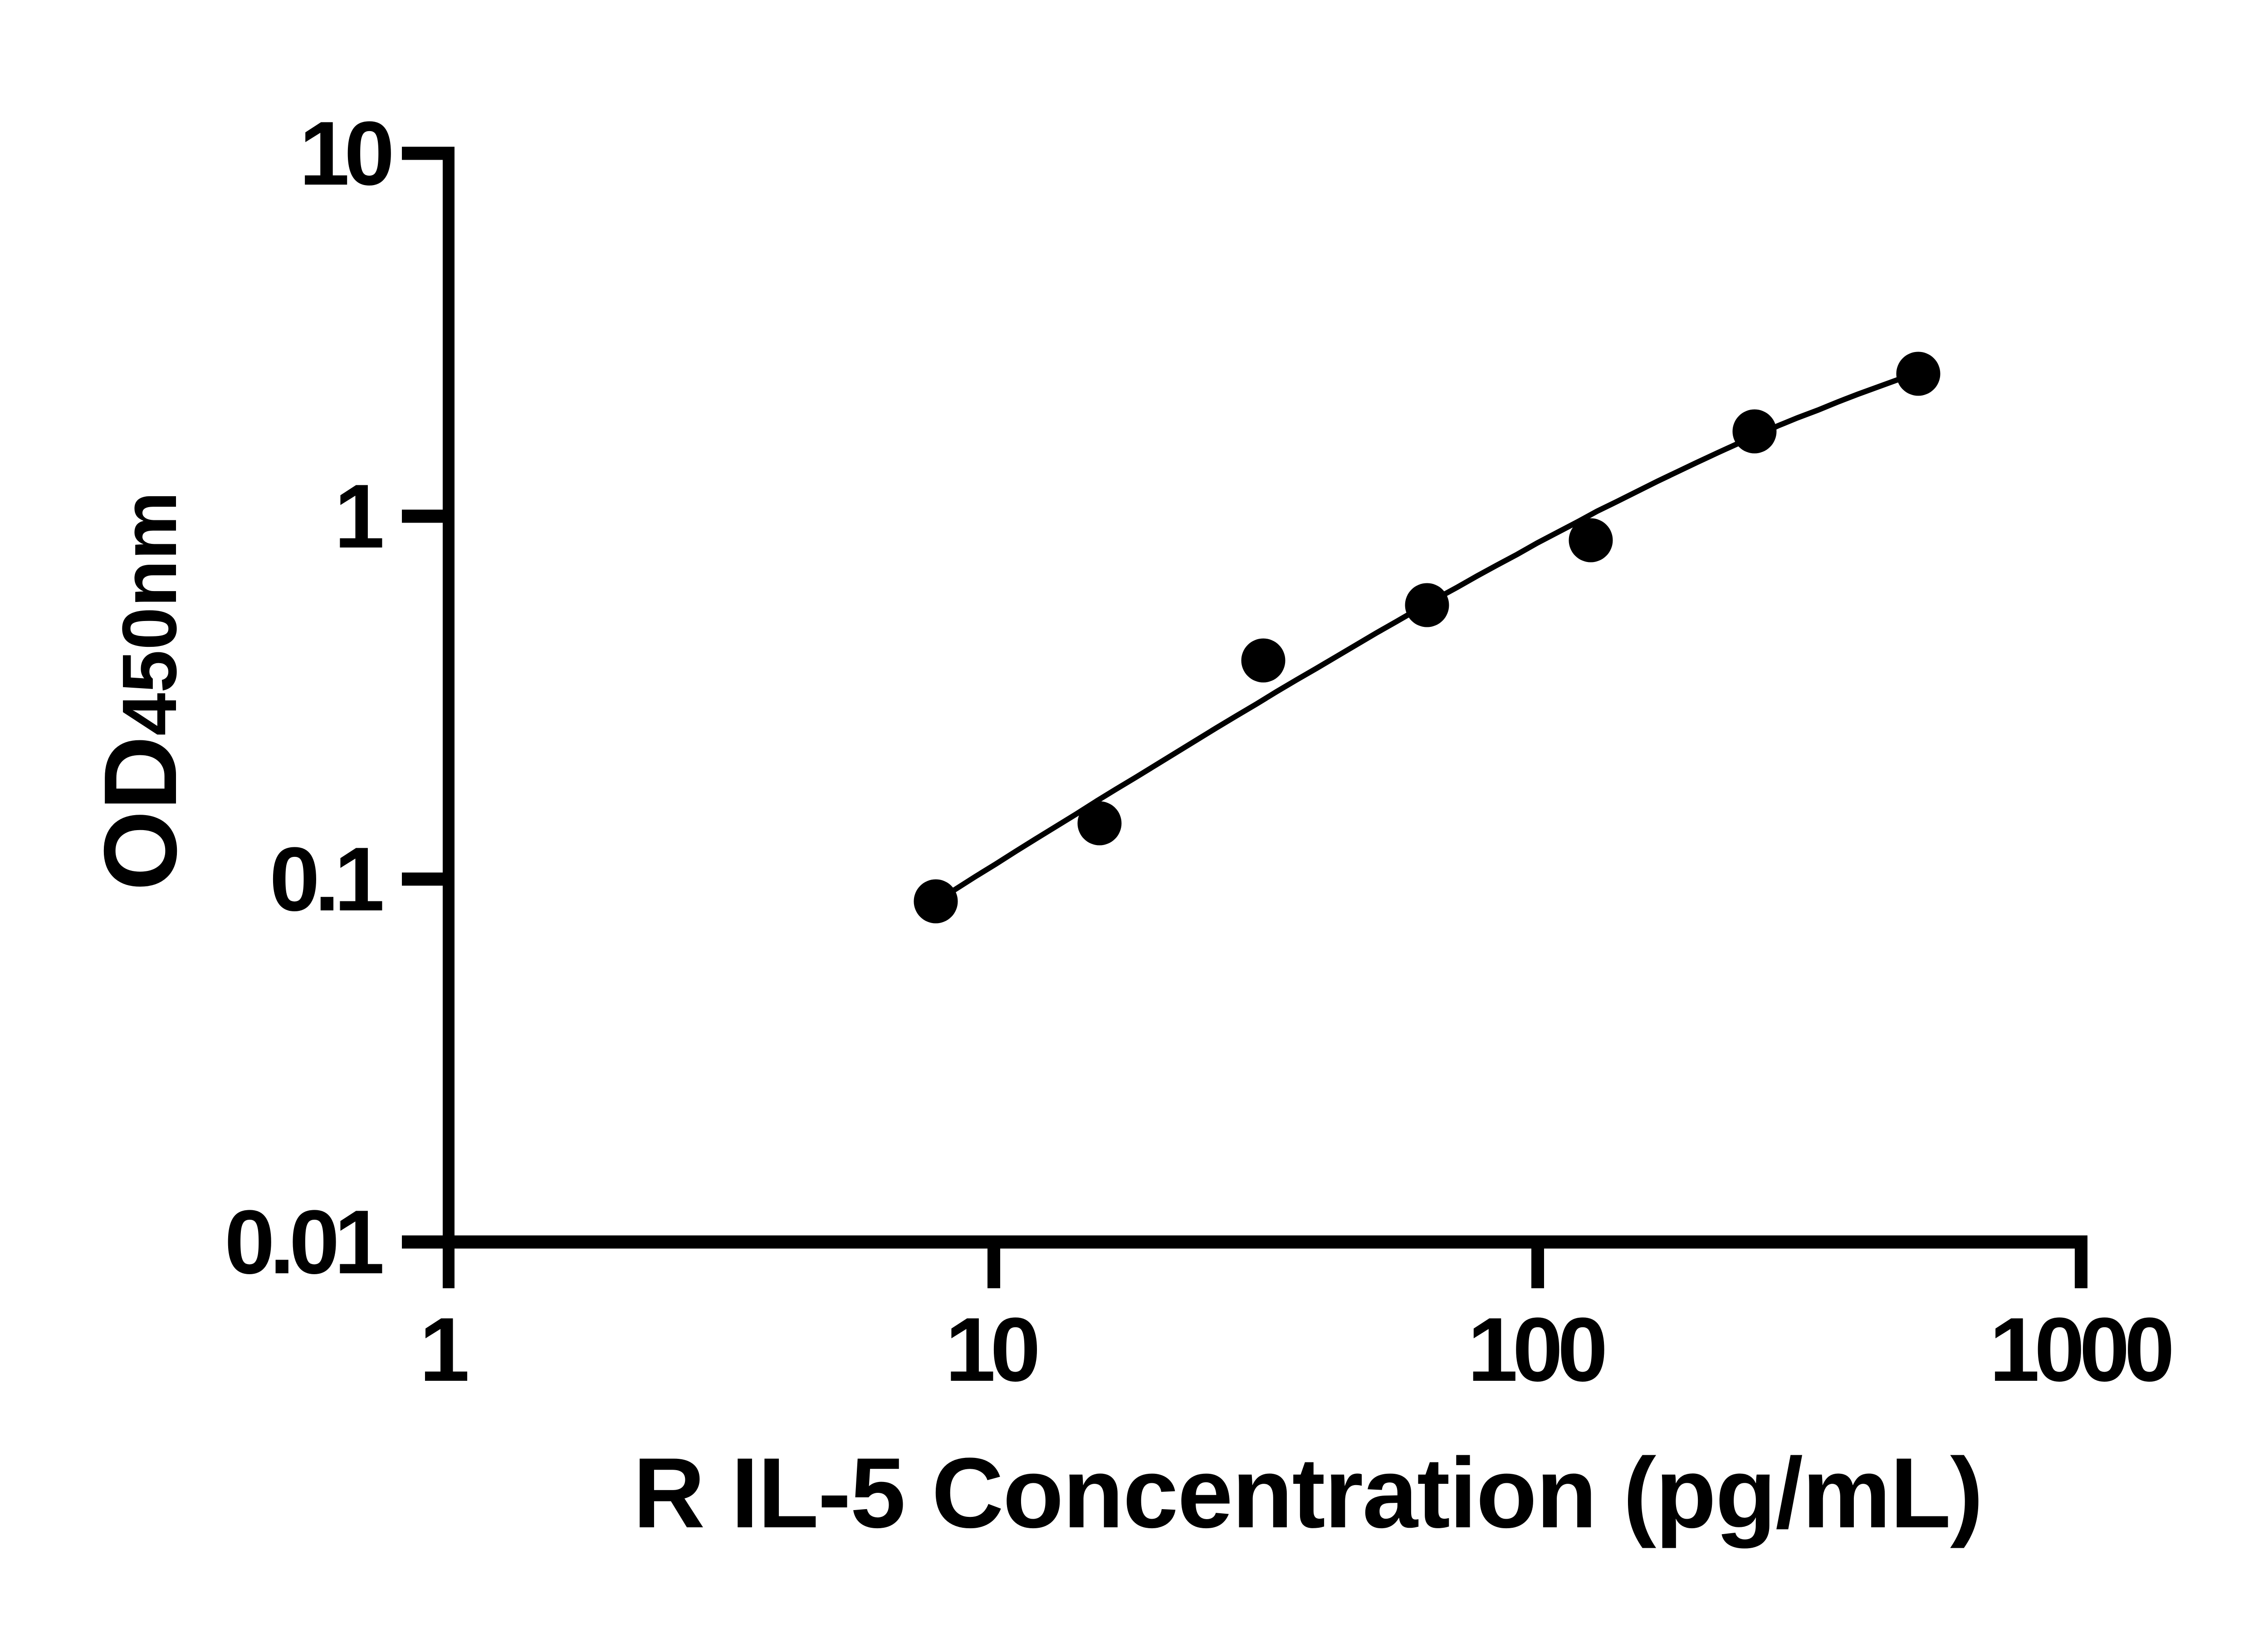 Image resolution: width=2268 pixels, height=1633 pixels. What do you see at coordinates (304, 1242) in the screenshot?
I see `svg-text: 0.01` at bounding box center [304, 1242].